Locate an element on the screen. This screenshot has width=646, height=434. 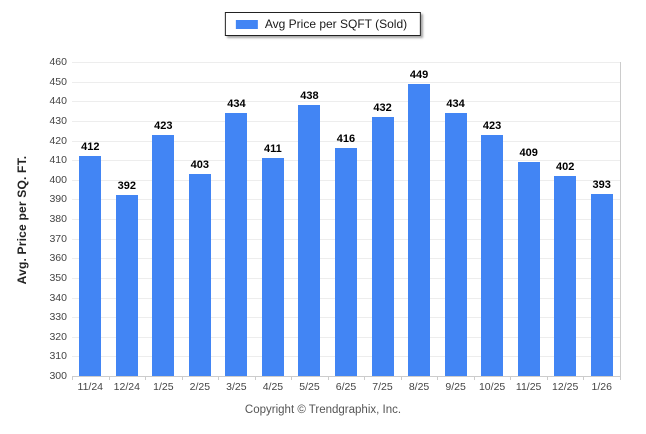
bar-value-label: 402 is located at coordinates (565, 166).